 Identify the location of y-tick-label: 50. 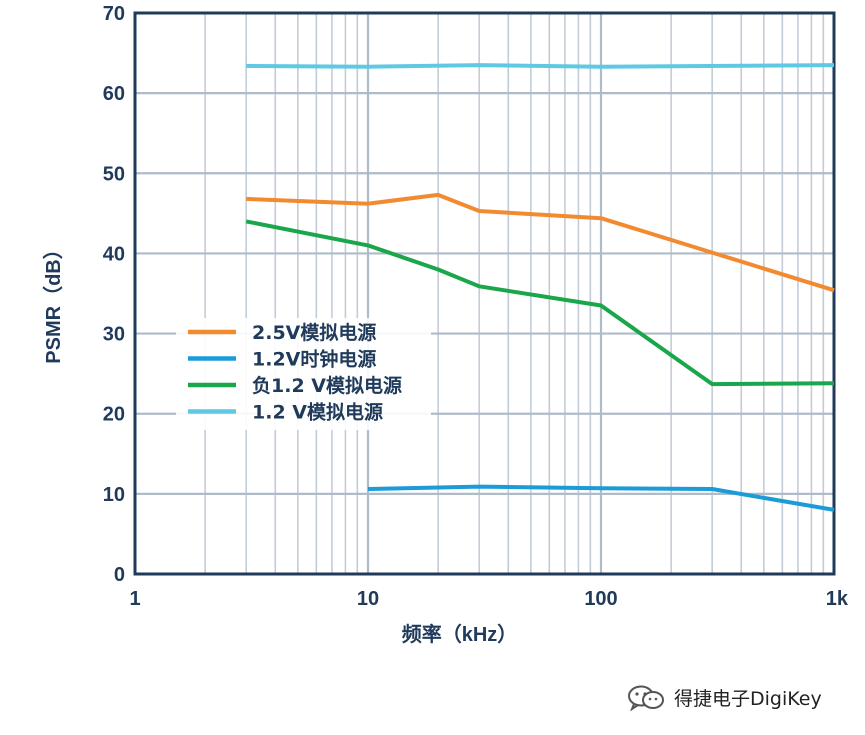
(114, 174).